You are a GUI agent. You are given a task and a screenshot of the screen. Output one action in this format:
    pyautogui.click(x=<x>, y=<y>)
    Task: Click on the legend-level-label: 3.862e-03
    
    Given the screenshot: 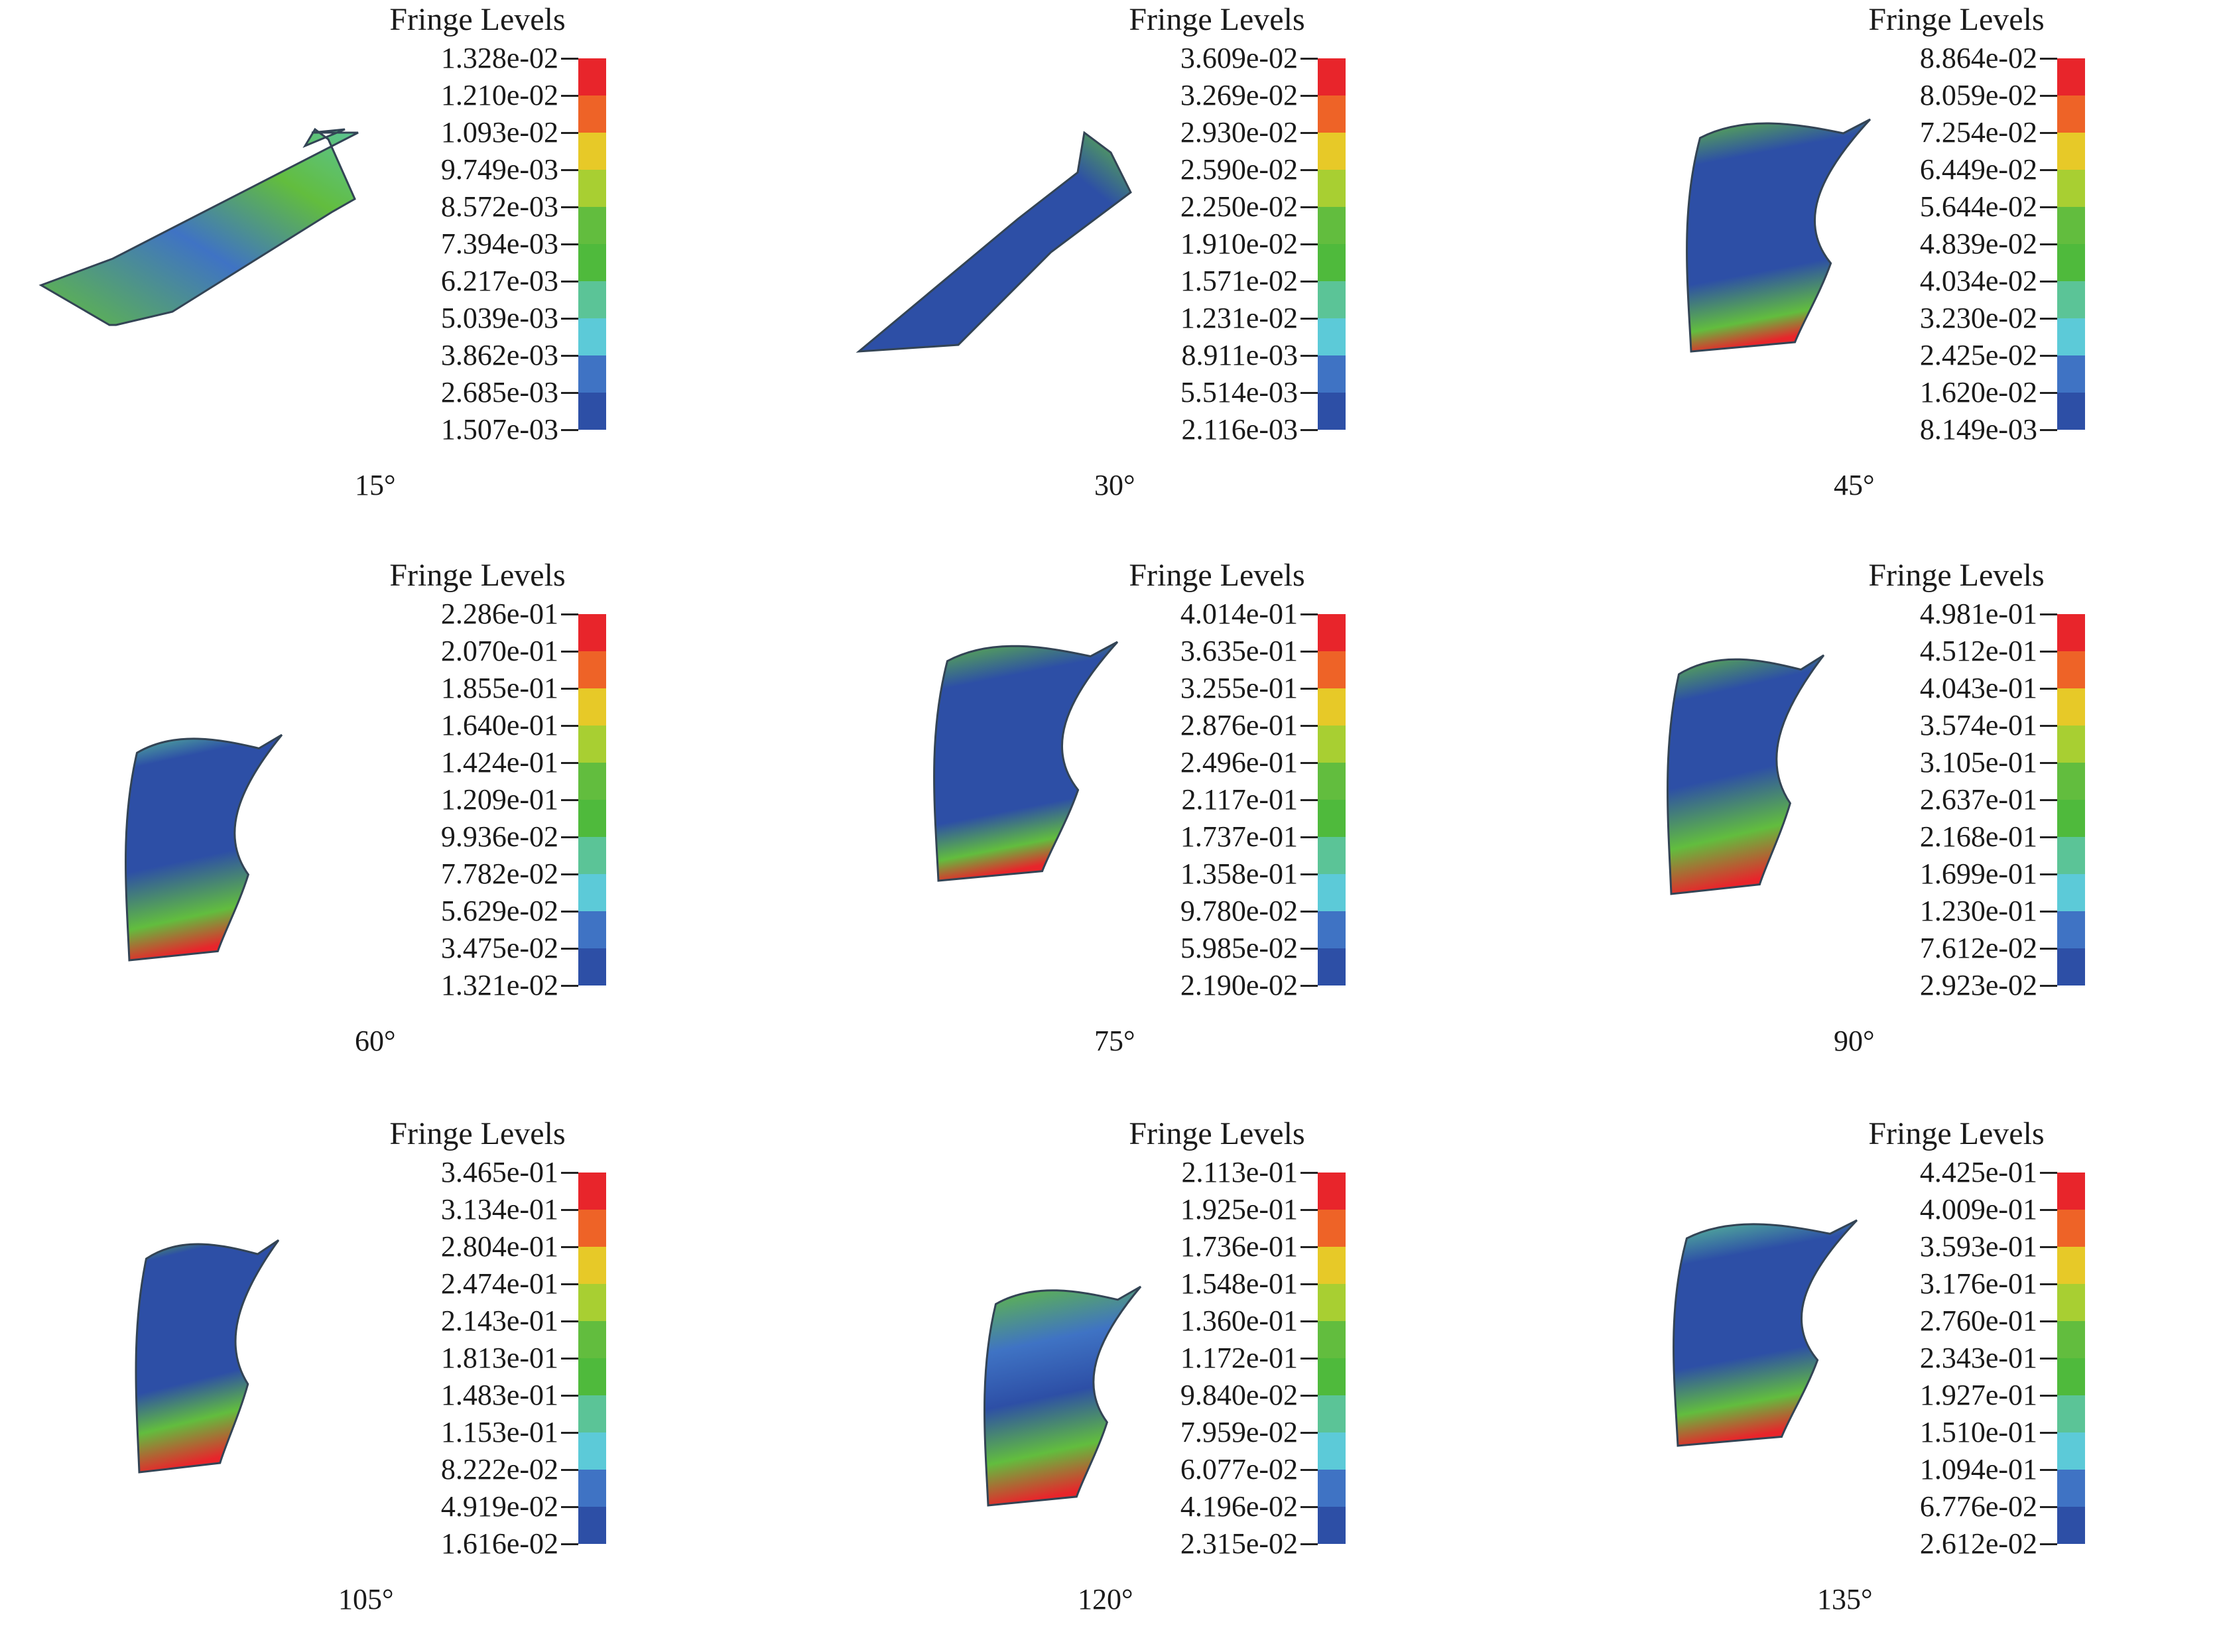 What is the action you would take?
    pyautogui.click(x=499, y=355)
    